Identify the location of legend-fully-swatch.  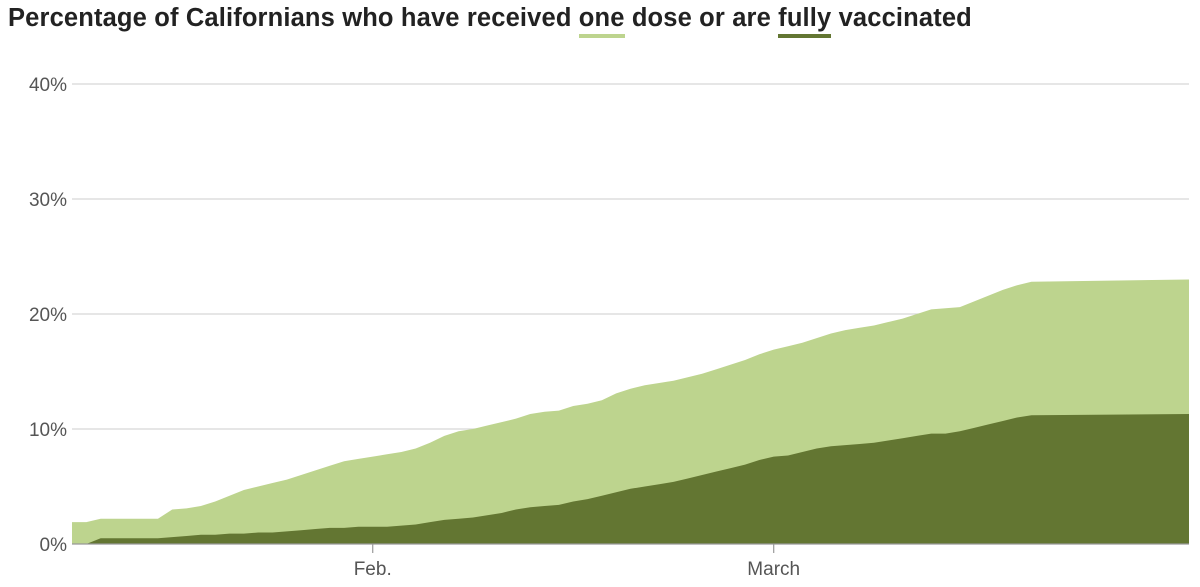
(805, 36).